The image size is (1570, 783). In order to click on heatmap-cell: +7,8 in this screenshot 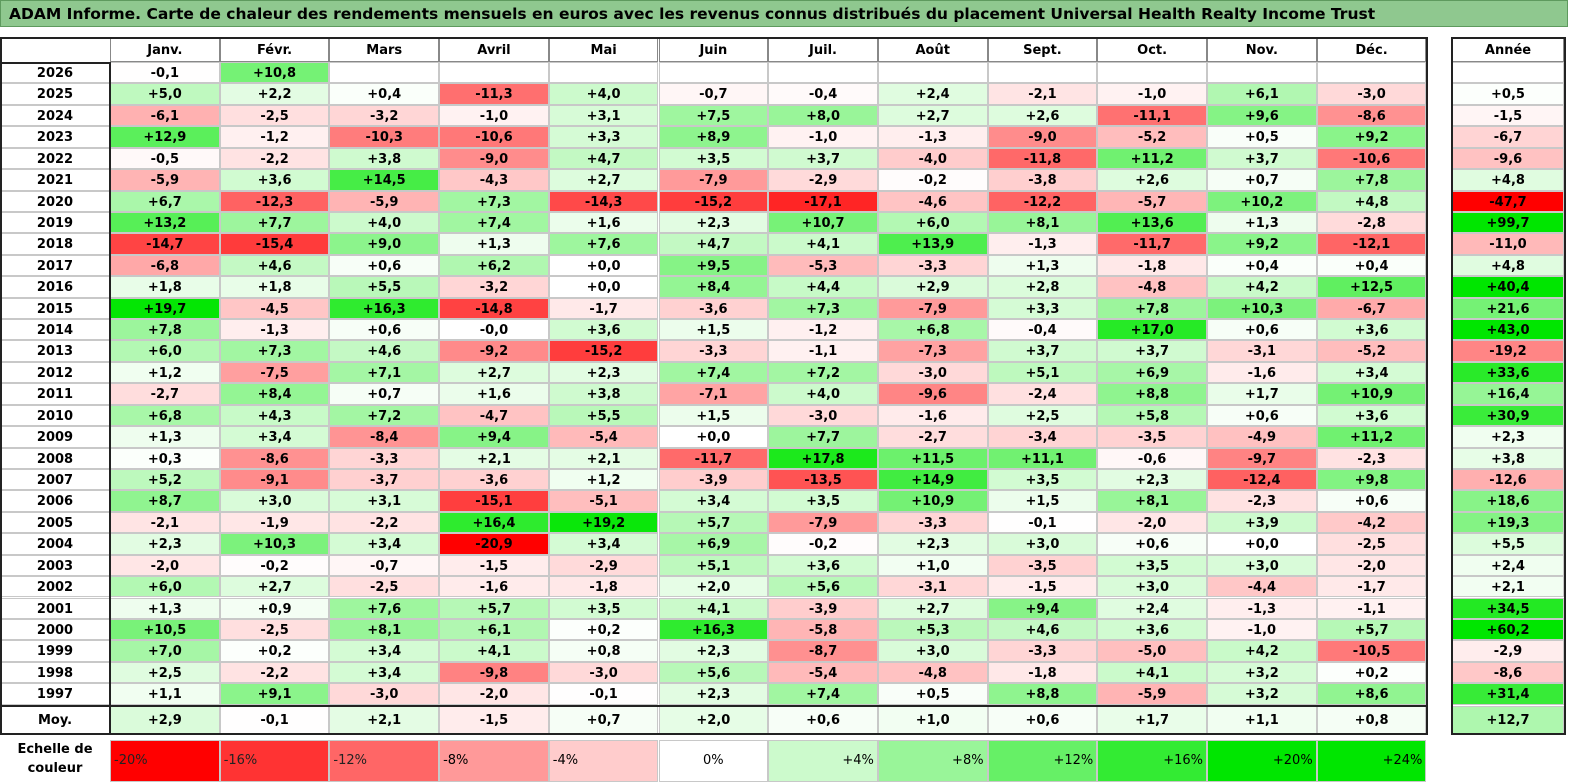, I will do `click(1371, 180)`.